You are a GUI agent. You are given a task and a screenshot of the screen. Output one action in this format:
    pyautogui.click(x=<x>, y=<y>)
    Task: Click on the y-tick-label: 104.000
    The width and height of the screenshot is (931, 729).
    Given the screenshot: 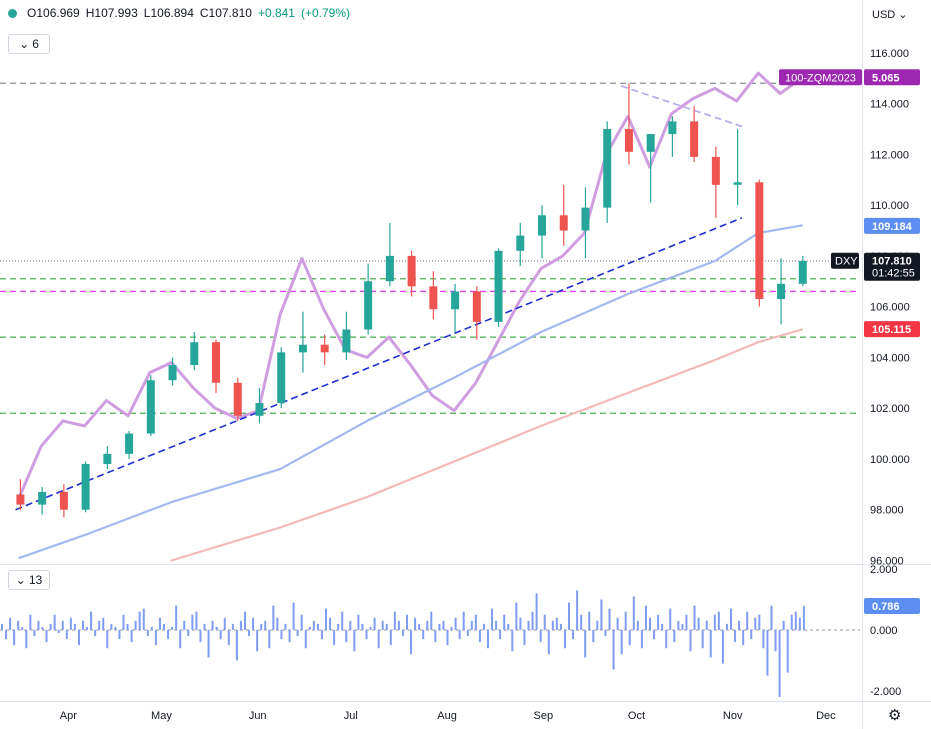 What is the action you would take?
    pyautogui.click(x=890, y=358)
    